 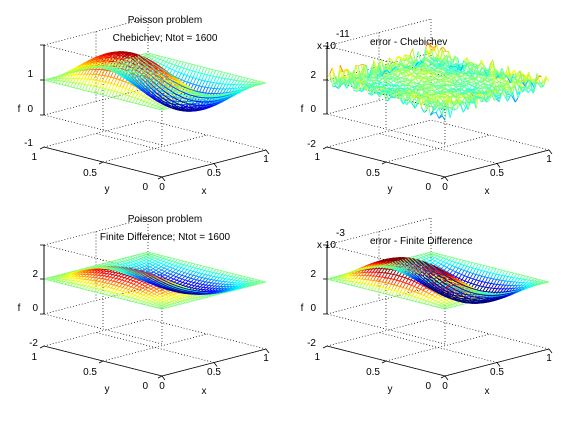 I want to click on floor-grid-line-x, so click(x=207, y=135).